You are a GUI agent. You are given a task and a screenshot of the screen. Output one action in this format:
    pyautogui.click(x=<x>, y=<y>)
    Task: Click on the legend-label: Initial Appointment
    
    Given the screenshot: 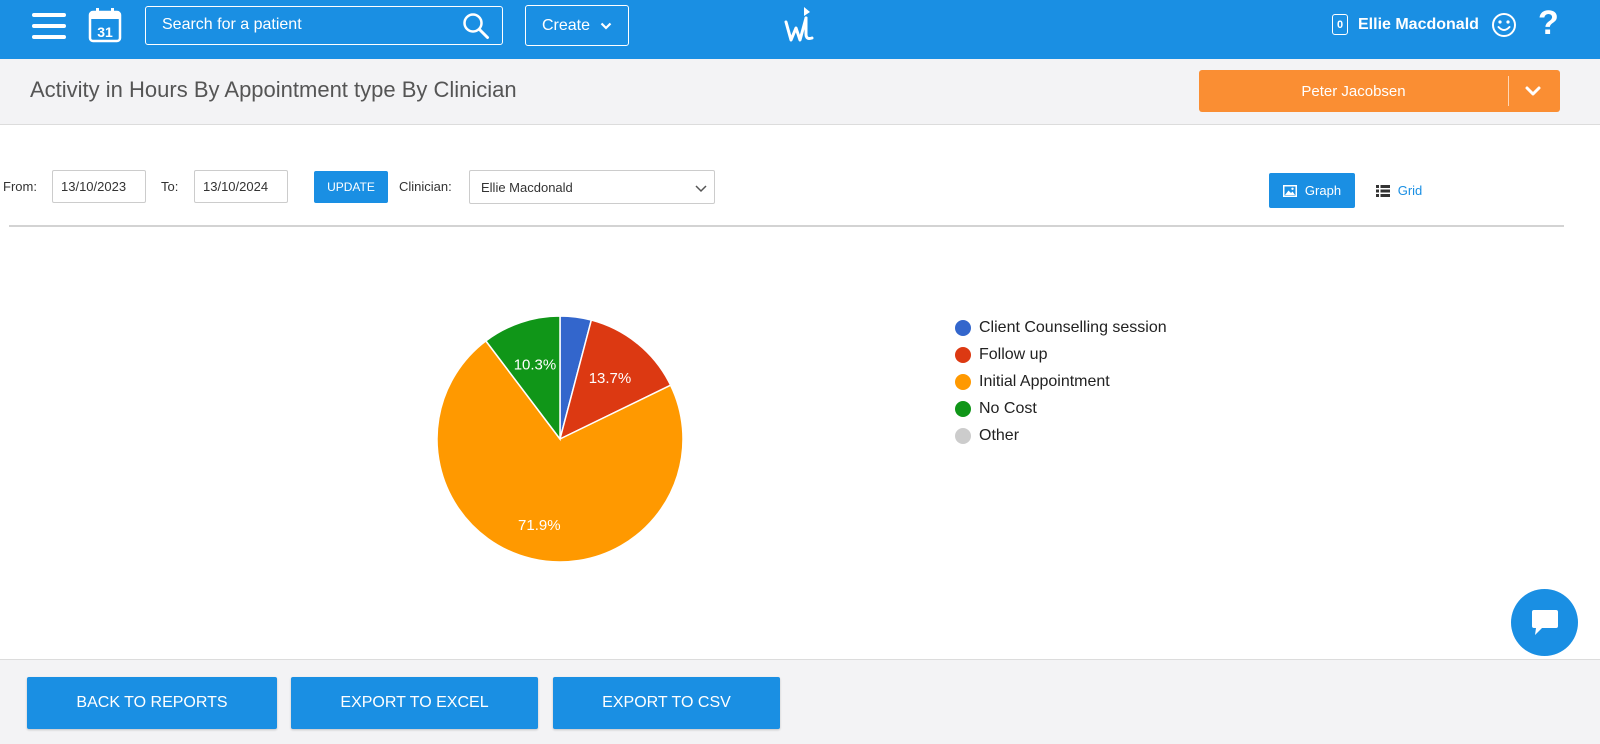 What is the action you would take?
    pyautogui.click(x=1044, y=381)
    